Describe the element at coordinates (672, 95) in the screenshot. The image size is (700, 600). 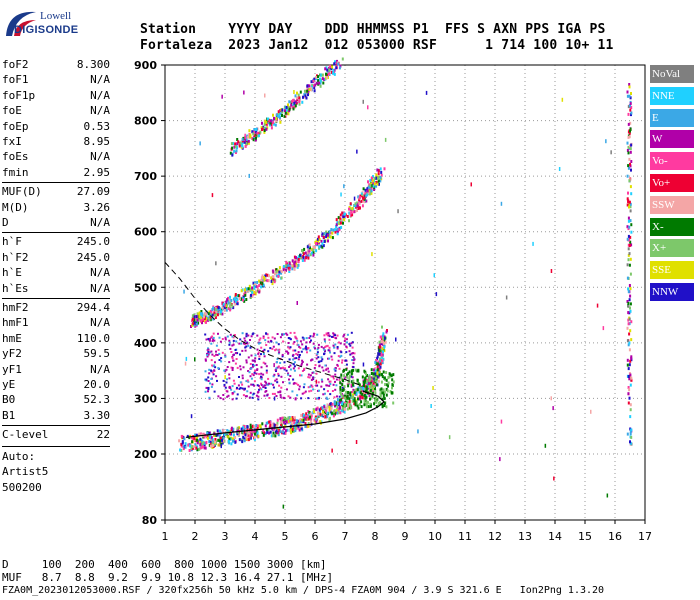
I see `legend-entry-nne: NNE` at that location.